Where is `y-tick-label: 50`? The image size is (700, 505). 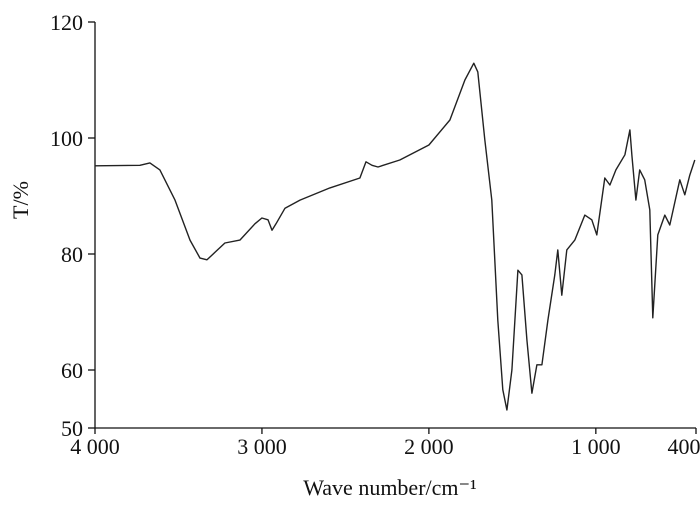
y-tick-label: 50 is located at coordinates (72, 428).